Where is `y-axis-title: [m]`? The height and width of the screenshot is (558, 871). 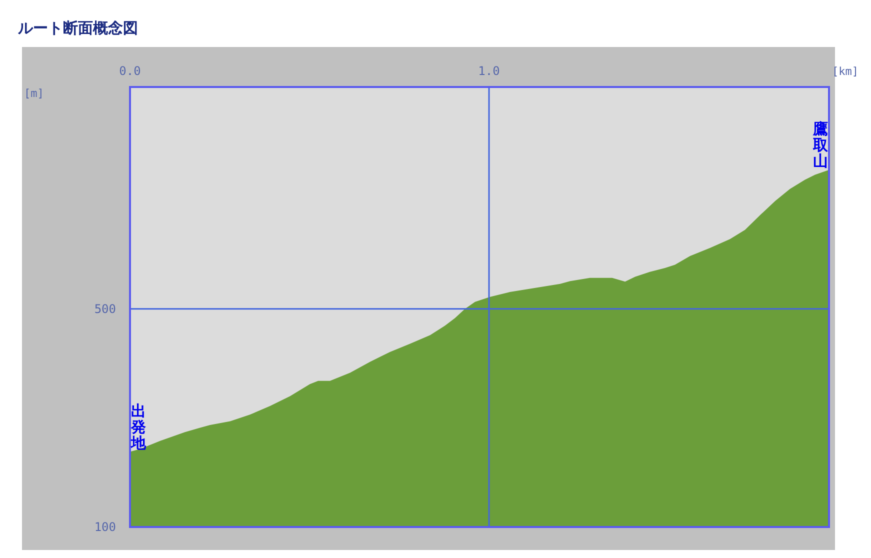 y-axis-title: [m] is located at coordinates (34, 93).